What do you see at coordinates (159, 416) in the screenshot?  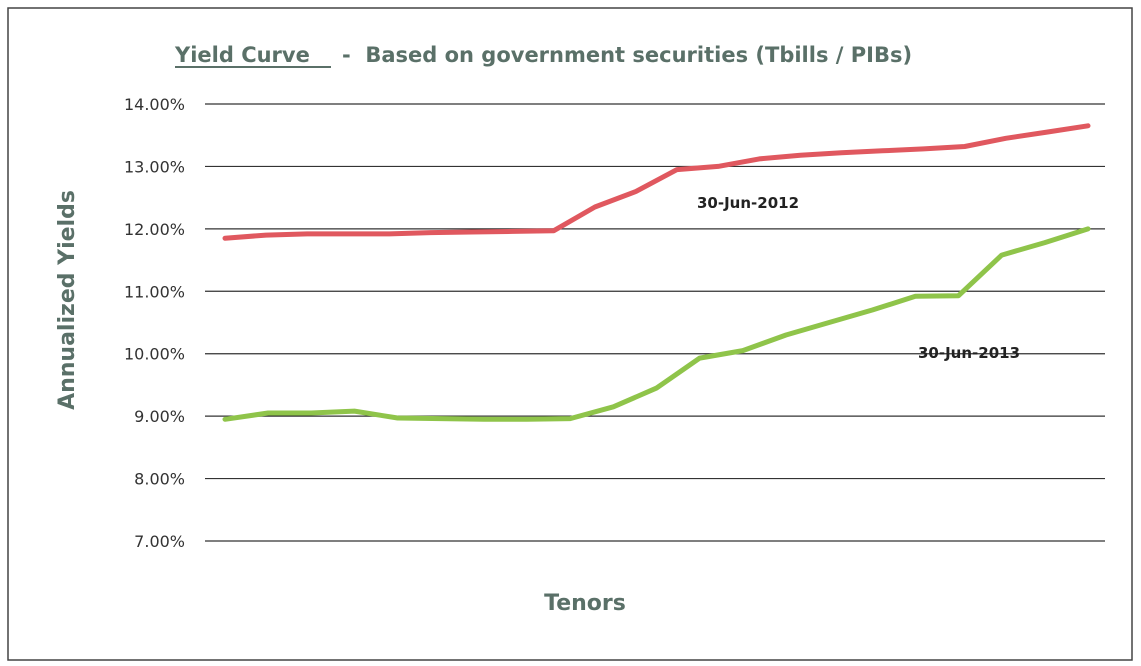 I see `y-tick-label: 9.00%` at bounding box center [159, 416].